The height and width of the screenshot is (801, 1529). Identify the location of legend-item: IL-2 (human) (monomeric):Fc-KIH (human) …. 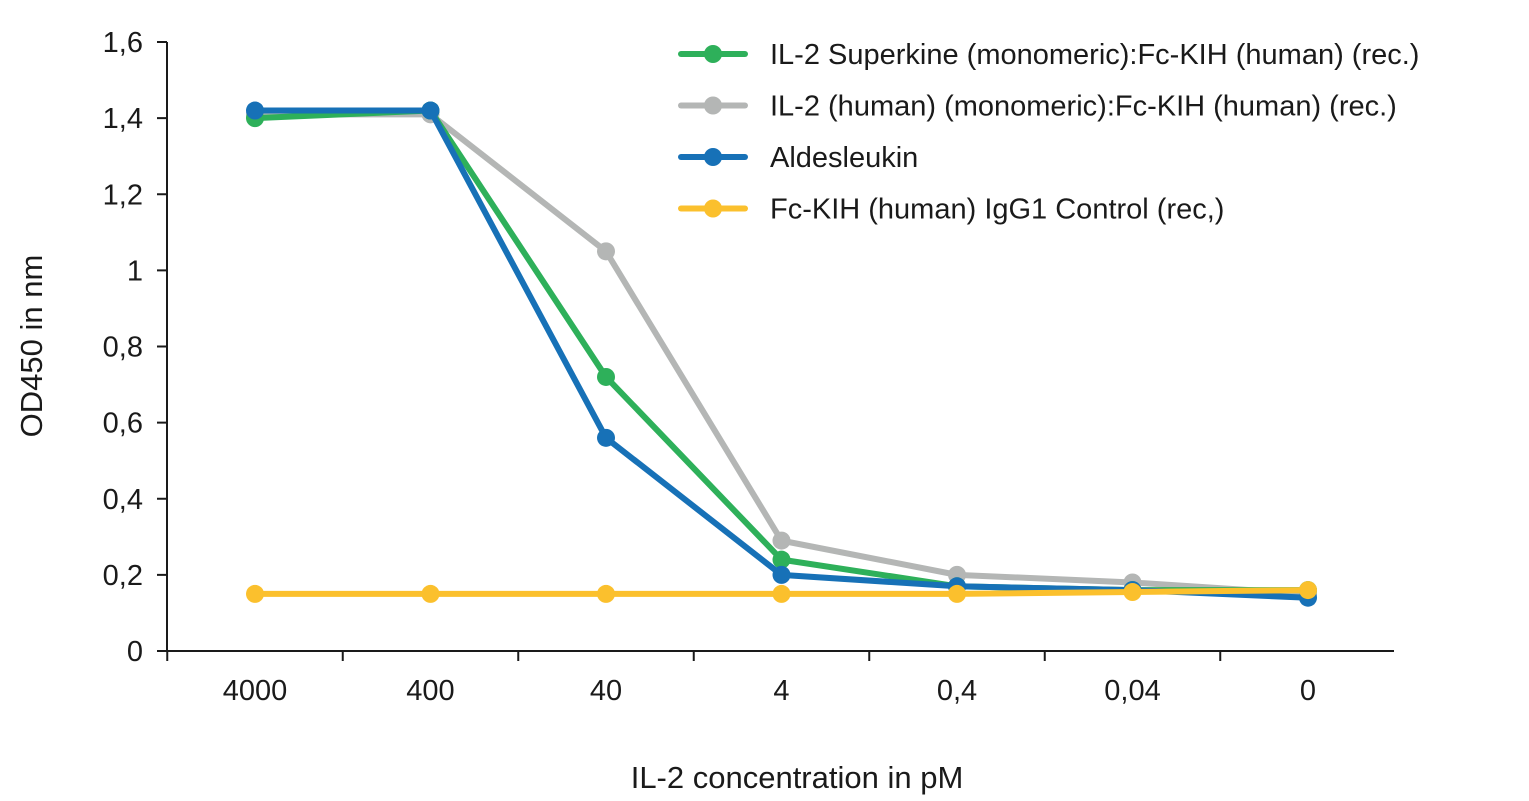
(1037, 107).